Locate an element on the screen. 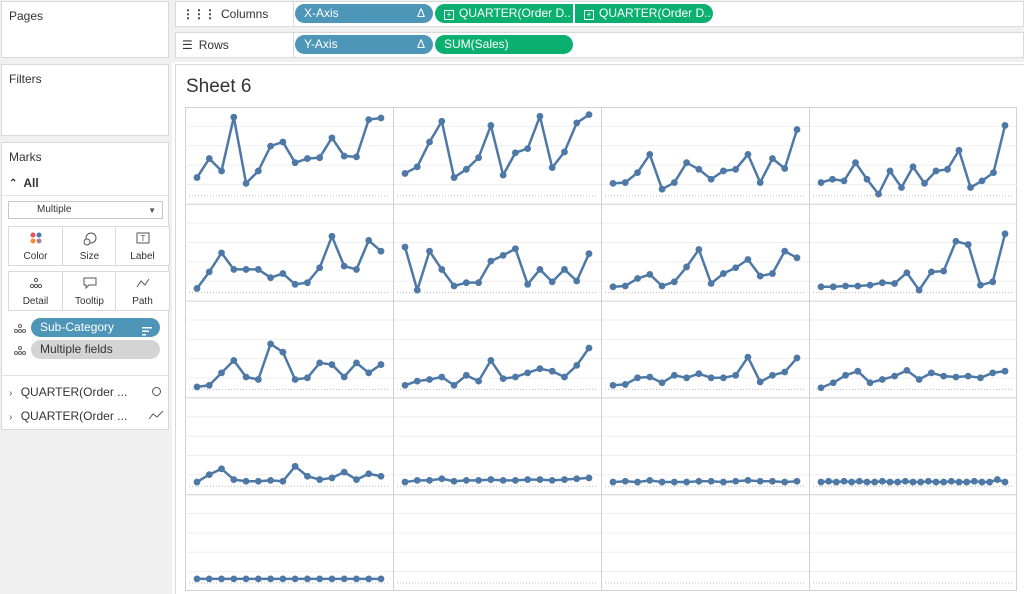 This screenshot has height=594, width=1024. quarter-pill-1: + QUARTER(Order D.. is located at coordinates (504, 13).